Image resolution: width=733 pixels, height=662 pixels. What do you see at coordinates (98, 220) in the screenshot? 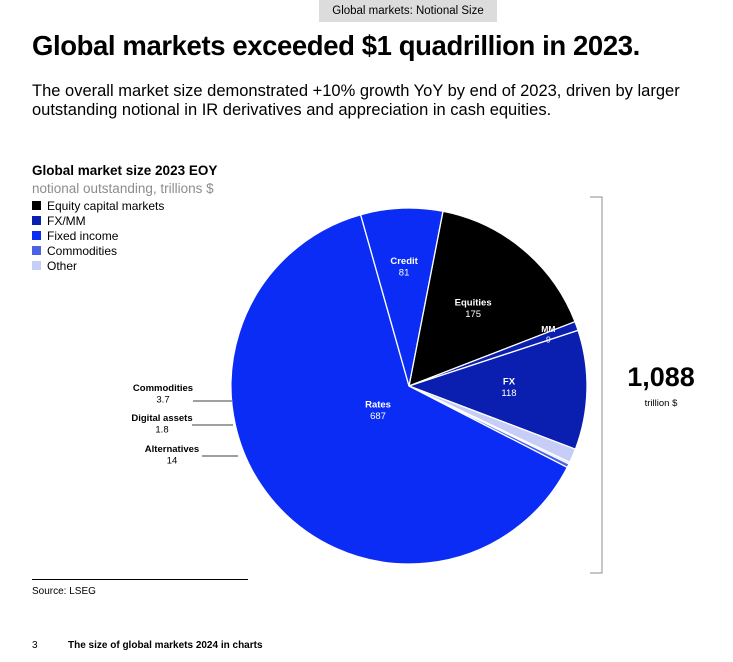
I see `legend-item-fxmm: FX/MM` at bounding box center [98, 220].